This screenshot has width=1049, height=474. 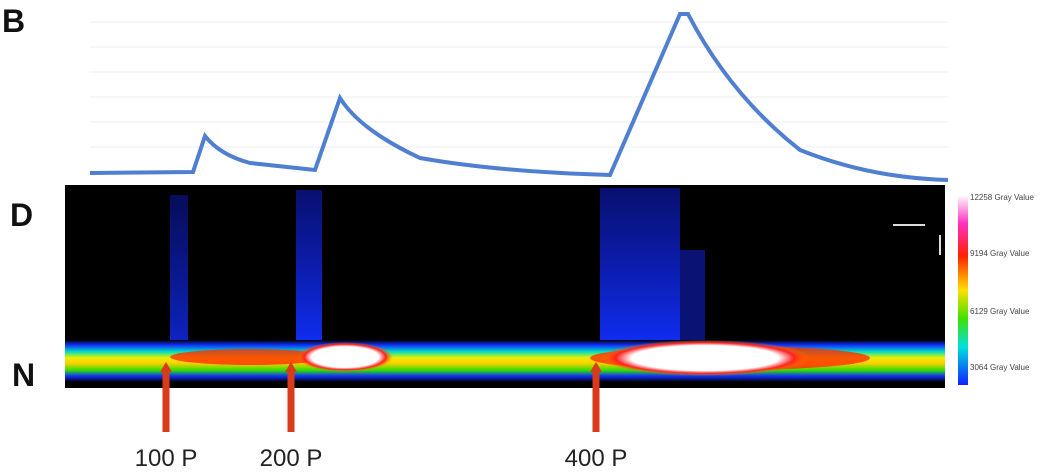 What do you see at coordinates (1000, 253) in the screenshot?
I see `colorbar-label: 9194 Gray Value` at bounding box center [1000, 253].